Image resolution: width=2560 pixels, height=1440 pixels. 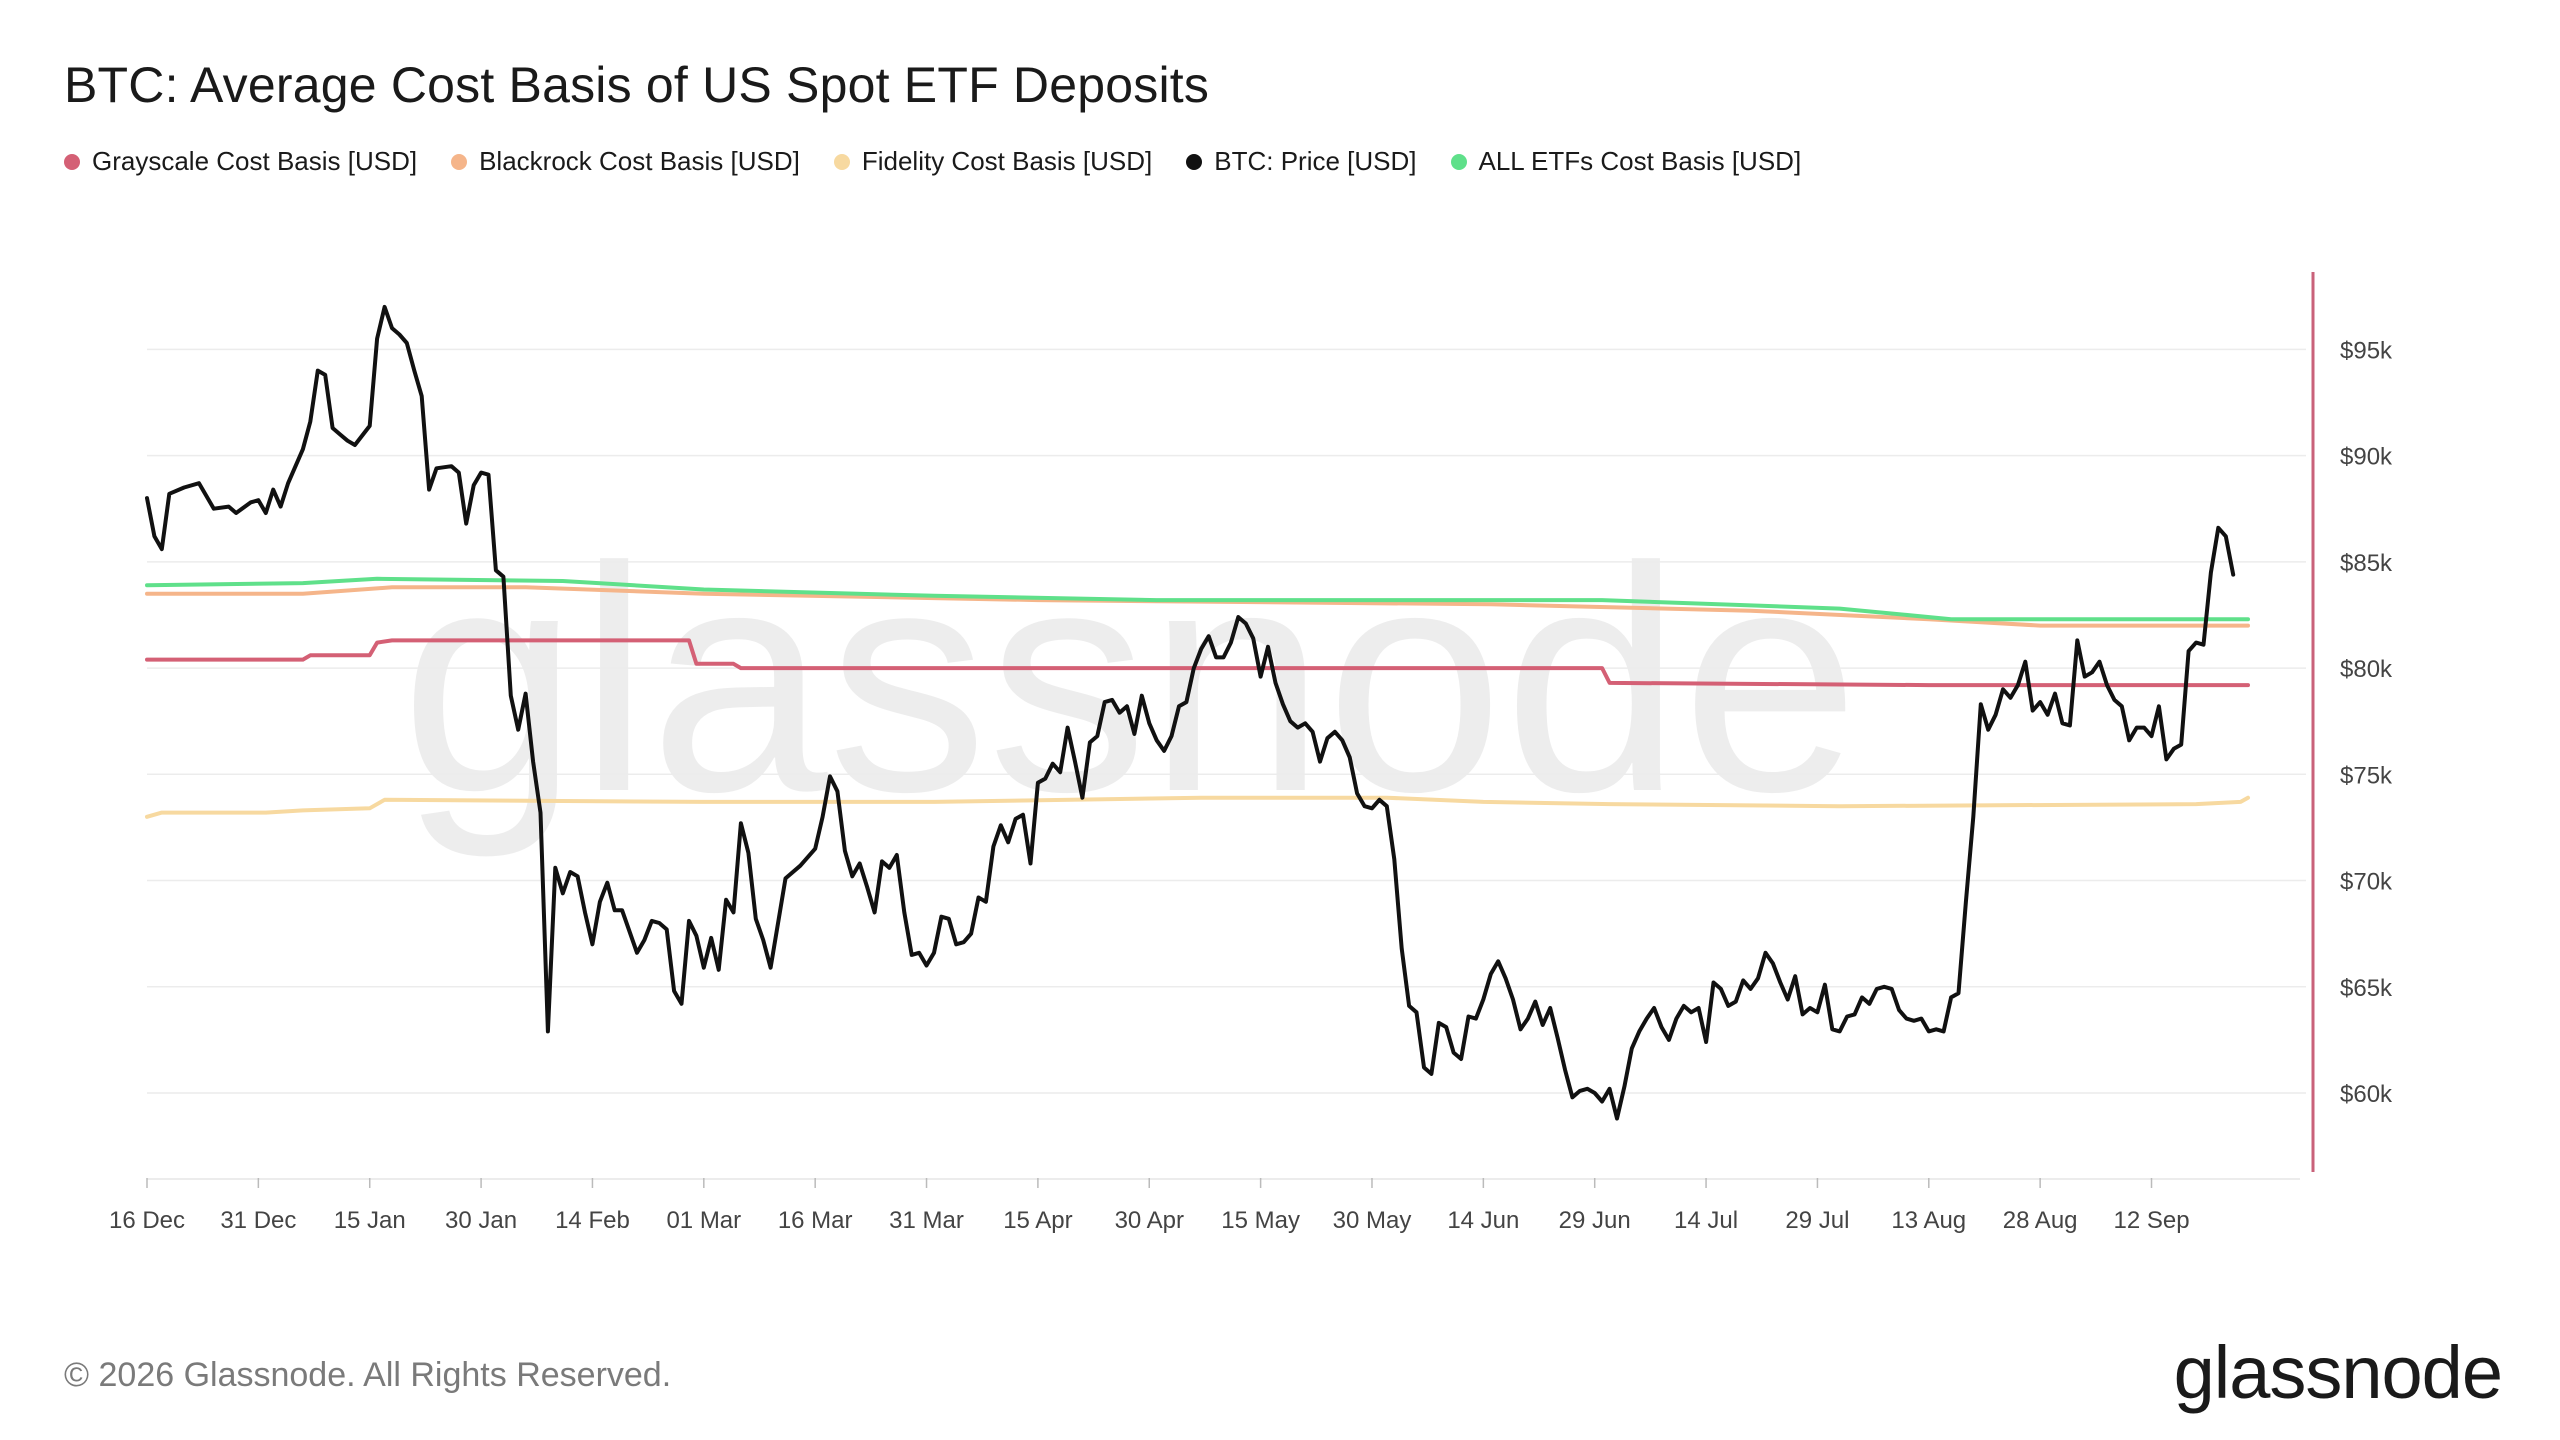 What do you see at coordinates (703, 1220) in the screenshot?
I see `x-tick-label: 01 Mar` at bounding box center [703, 1220].